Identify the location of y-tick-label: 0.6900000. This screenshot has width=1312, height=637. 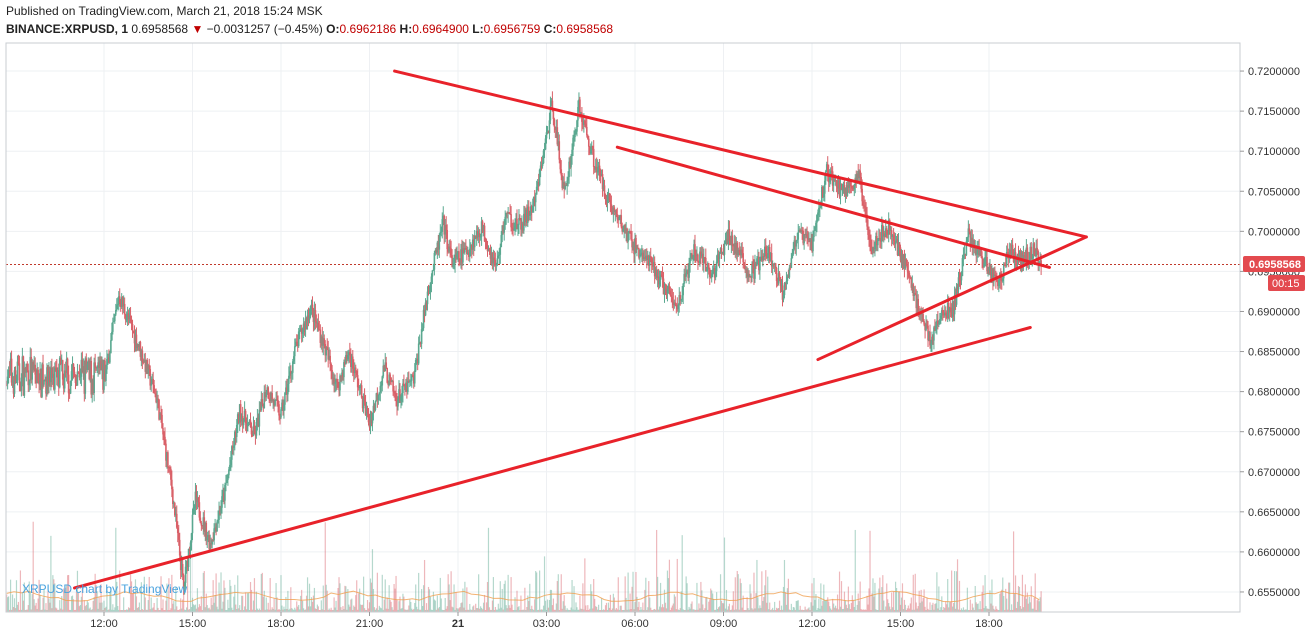
(1274, 312).